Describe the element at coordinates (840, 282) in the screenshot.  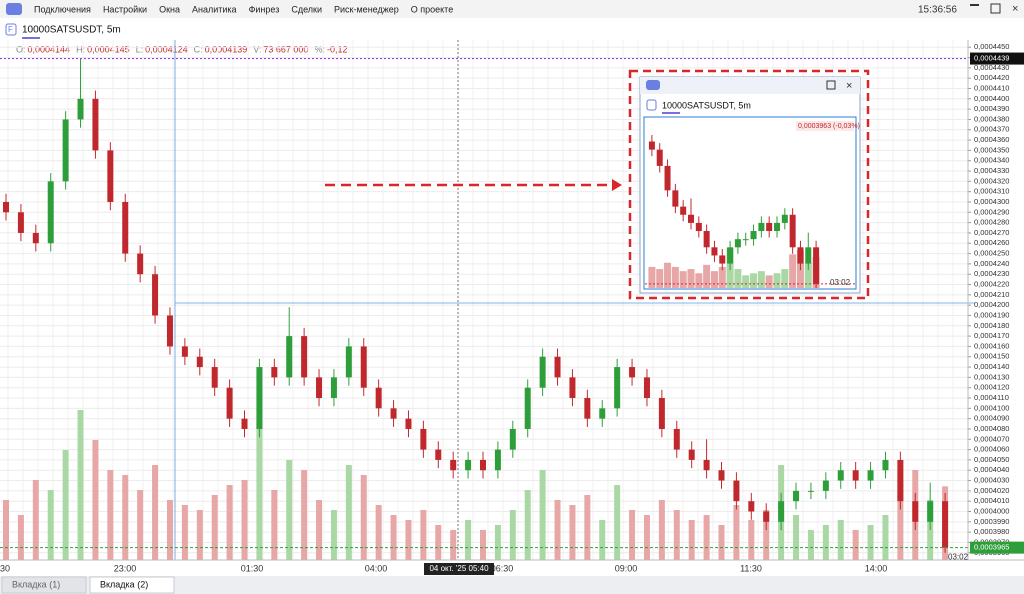
I see `inset-countdown: 03:02` at that location.